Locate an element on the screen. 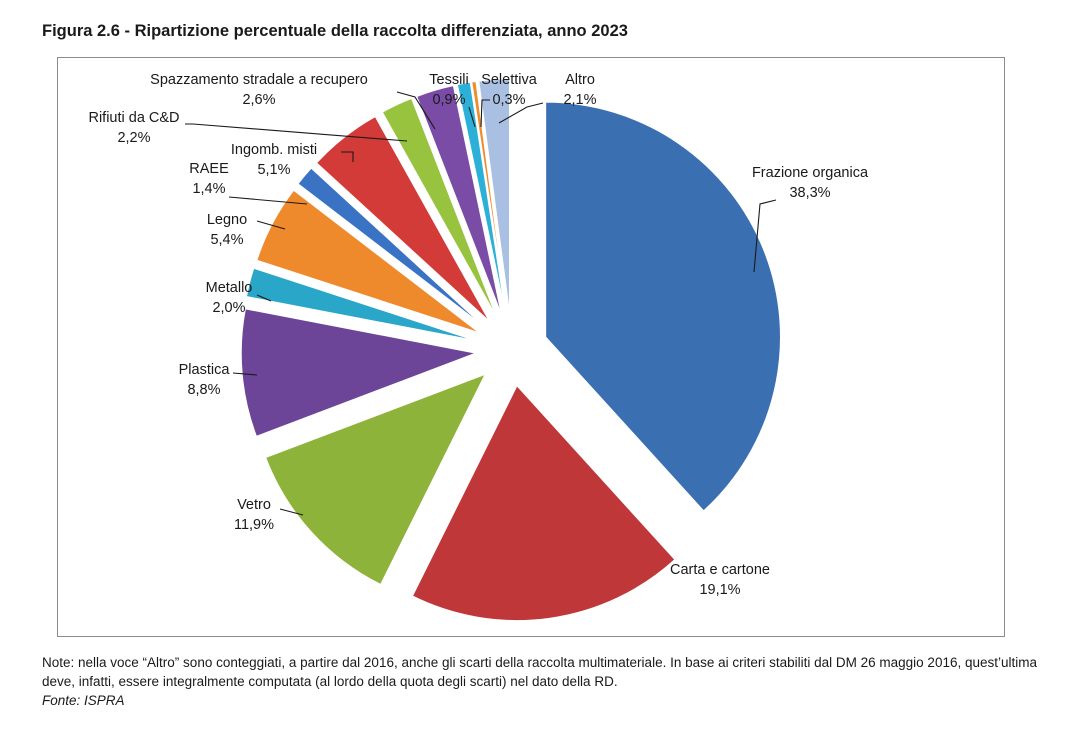 The width and height of the screenshot is (1067, 737). pie-slice-raee is located at coordinates (391, 247).